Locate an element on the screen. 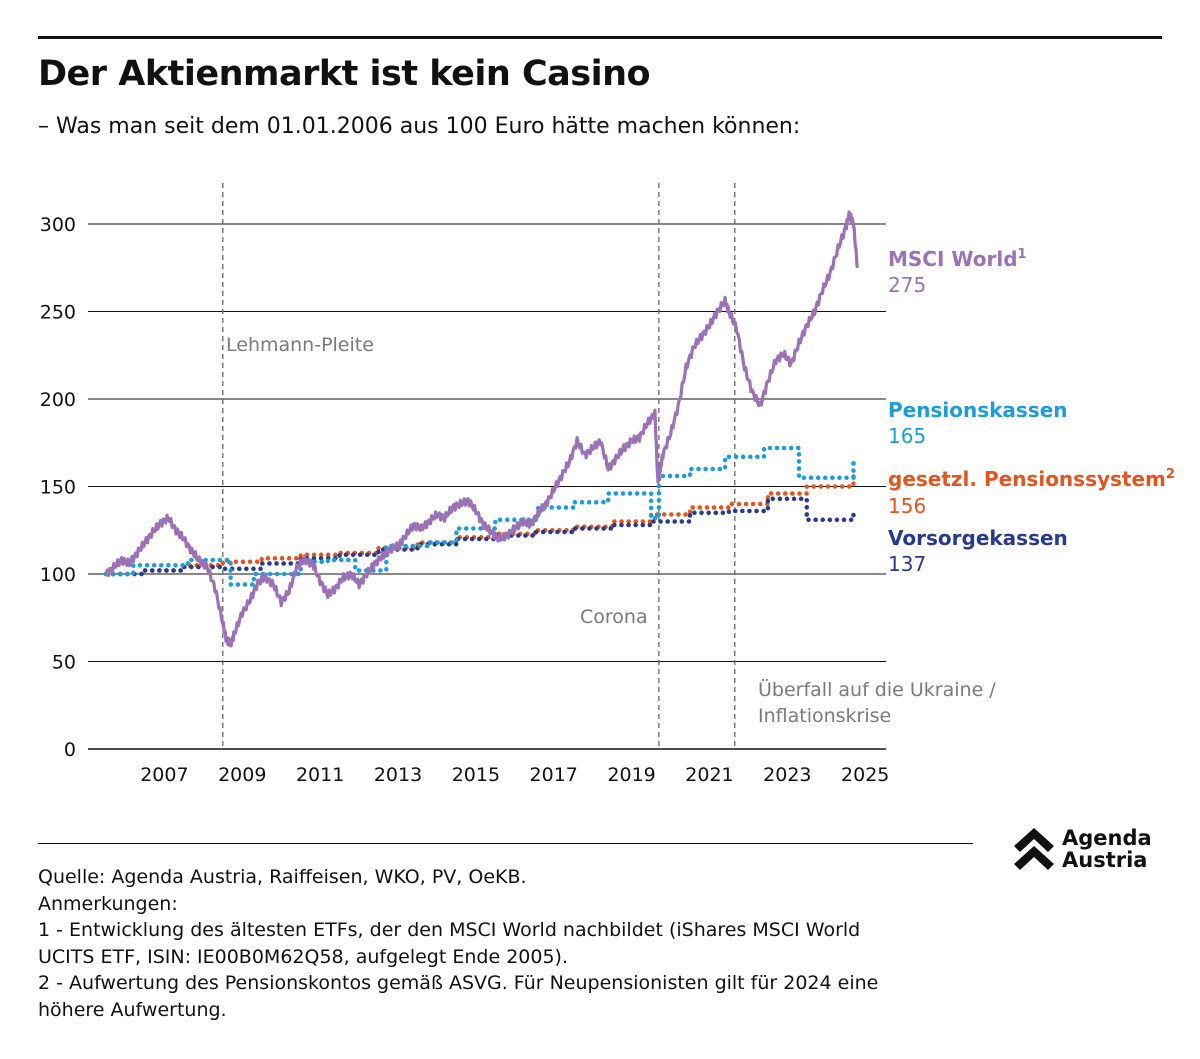  event-label: Lehmann-Pleite is located at coordinates (300, 345).